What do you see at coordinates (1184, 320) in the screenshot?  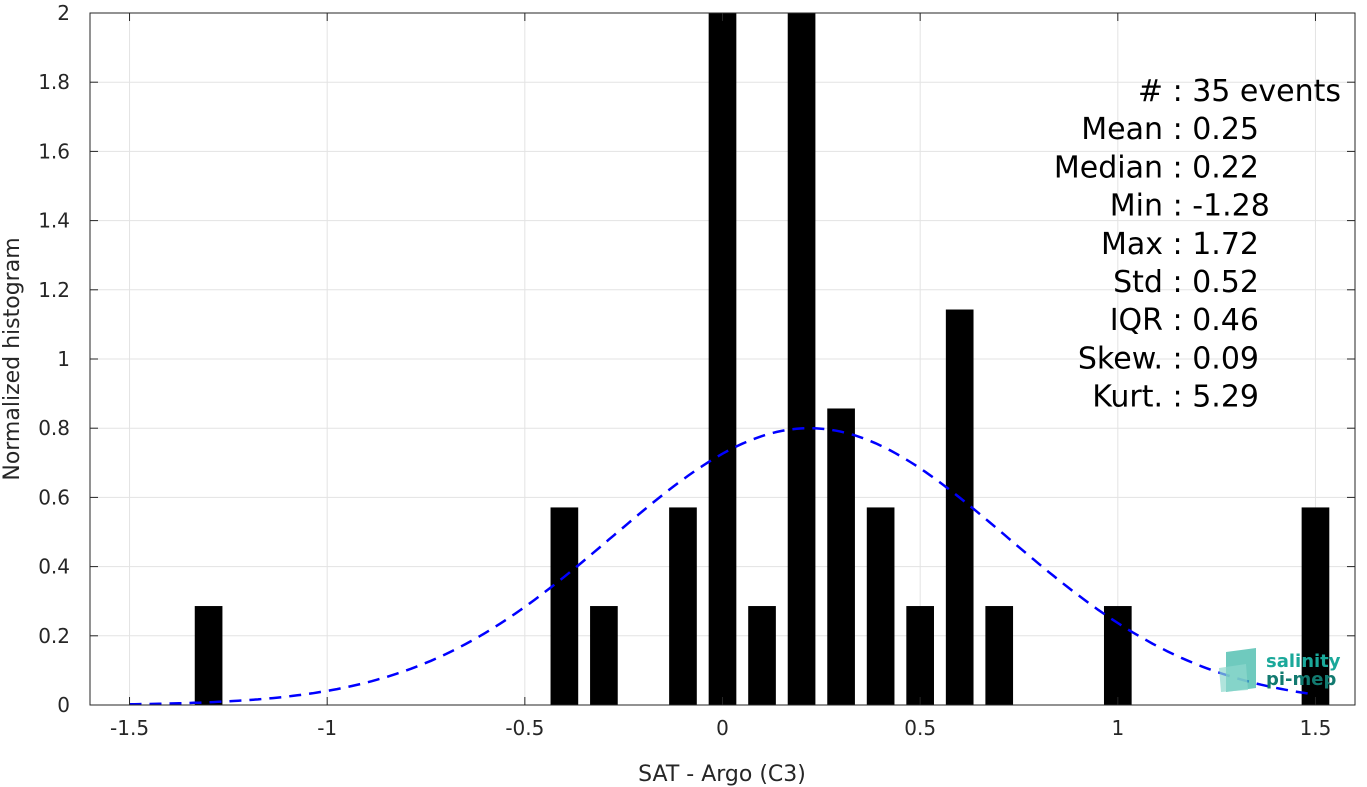 I see `stat-line: IQR : 0.46` at bounding box center [1184, 320].